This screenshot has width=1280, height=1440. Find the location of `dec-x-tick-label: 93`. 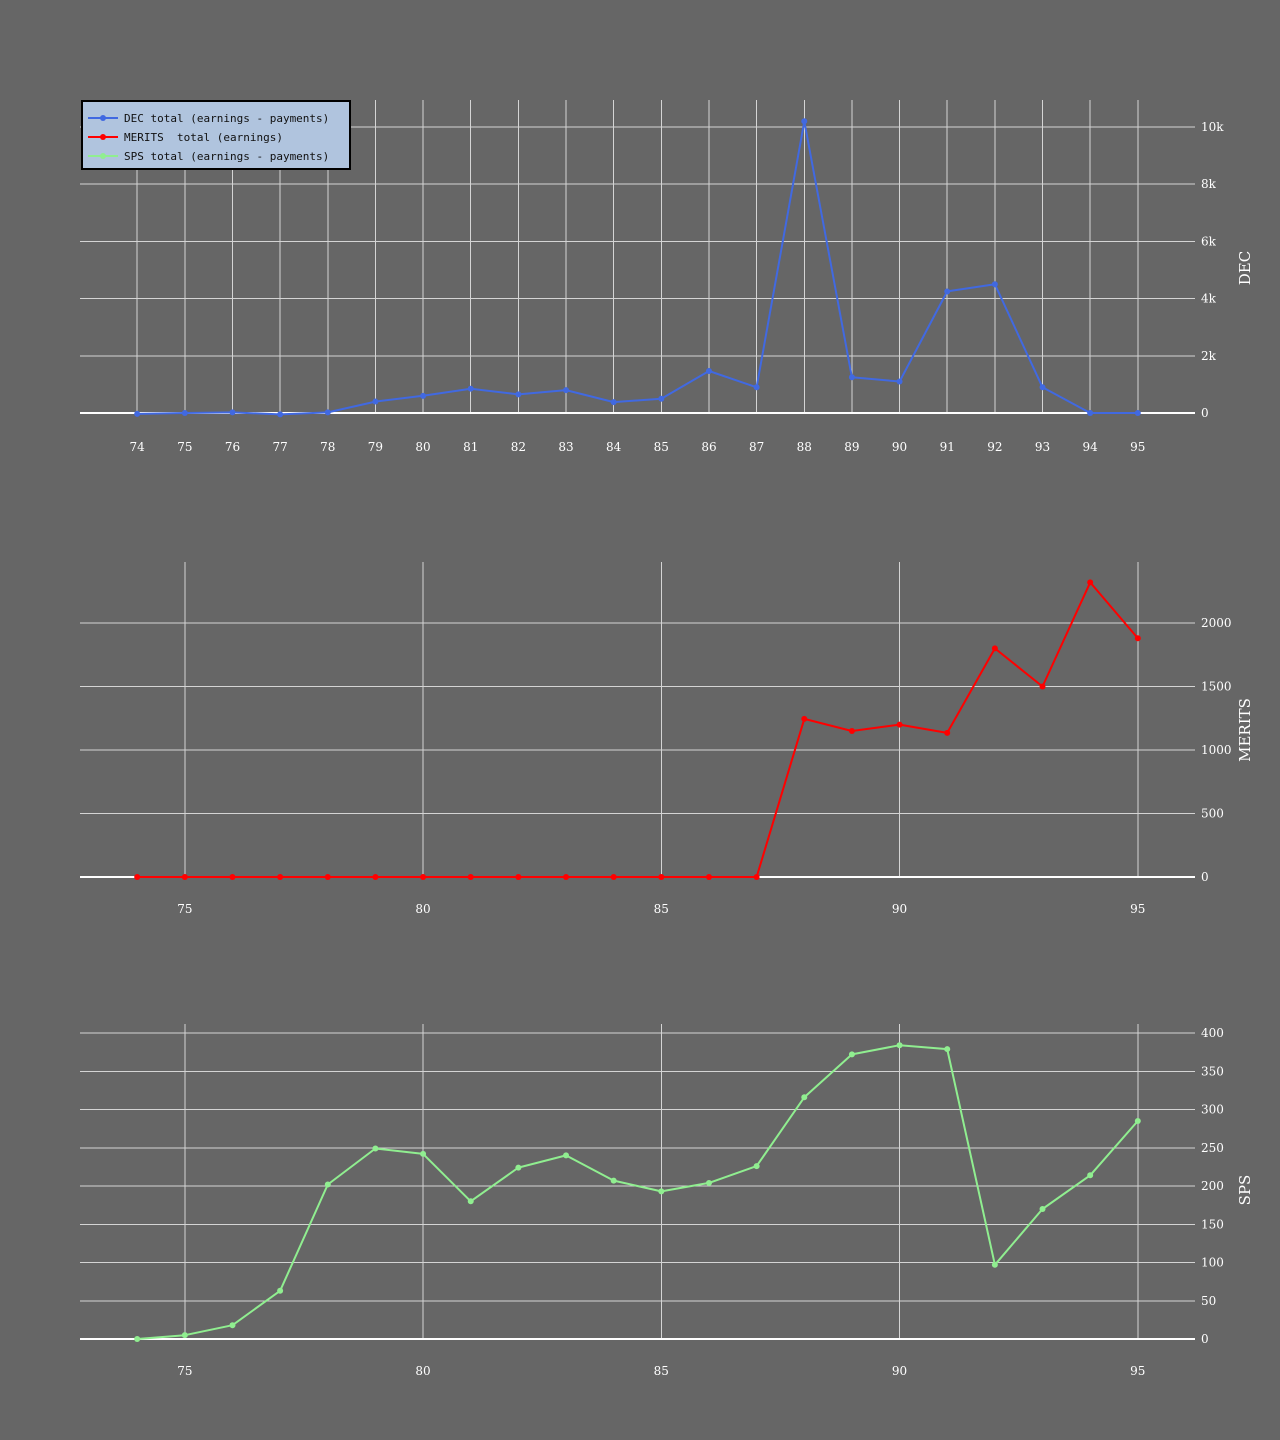

dec-x-tick-label: 93 is located at coordinates (1042, 447).